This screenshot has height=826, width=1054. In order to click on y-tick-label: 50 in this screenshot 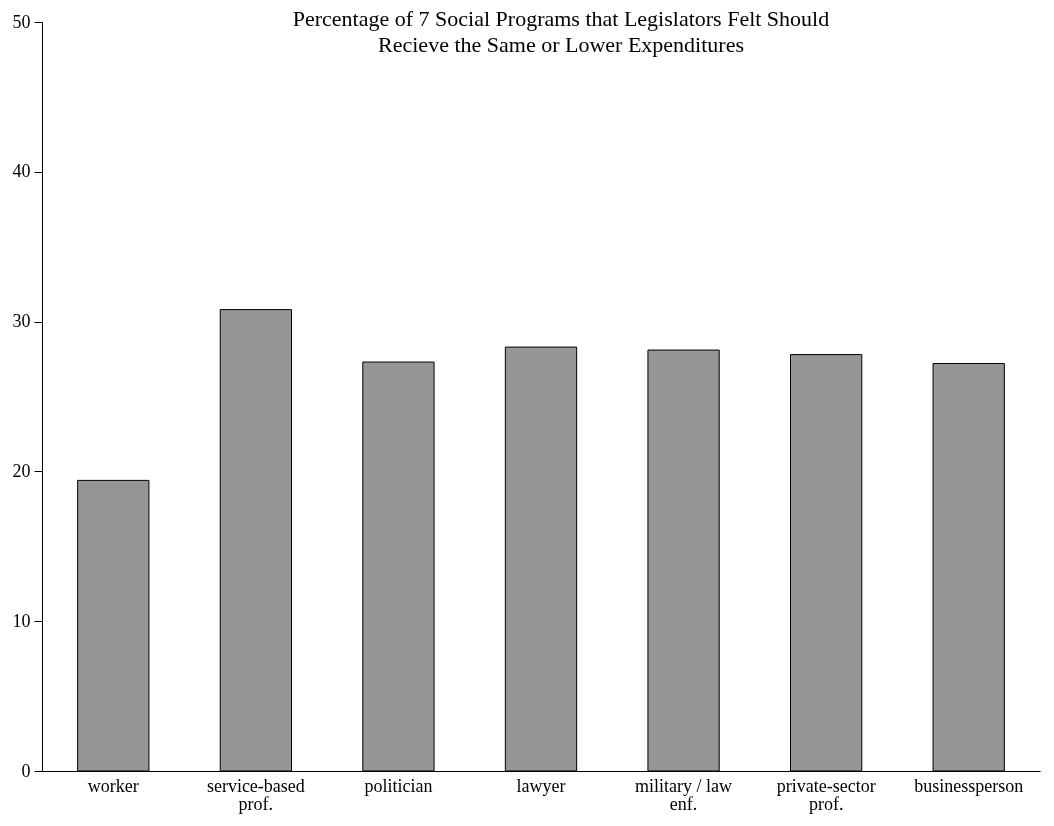, I will do `click(21, 21)`.